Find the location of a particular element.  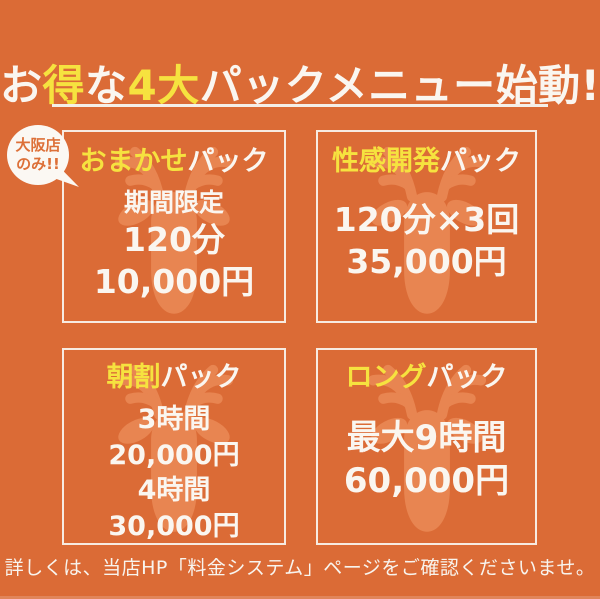

headline: お得な4大パックメニュー始動! is located at coordinates (300, 82).